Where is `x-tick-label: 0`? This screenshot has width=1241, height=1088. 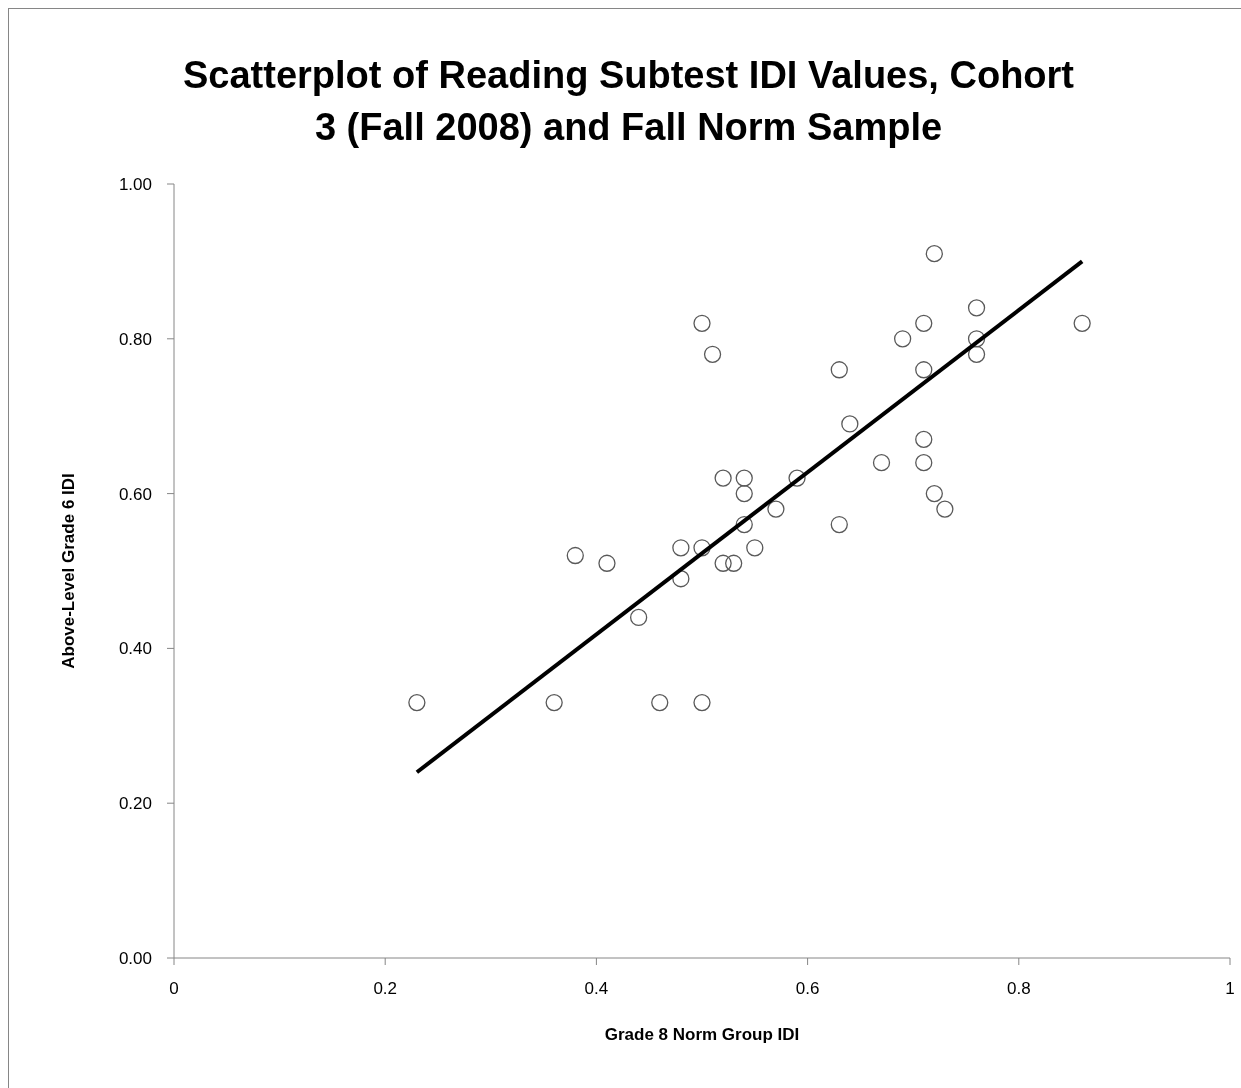 x-tick-label: 0 is located at coordinates (174, 988).